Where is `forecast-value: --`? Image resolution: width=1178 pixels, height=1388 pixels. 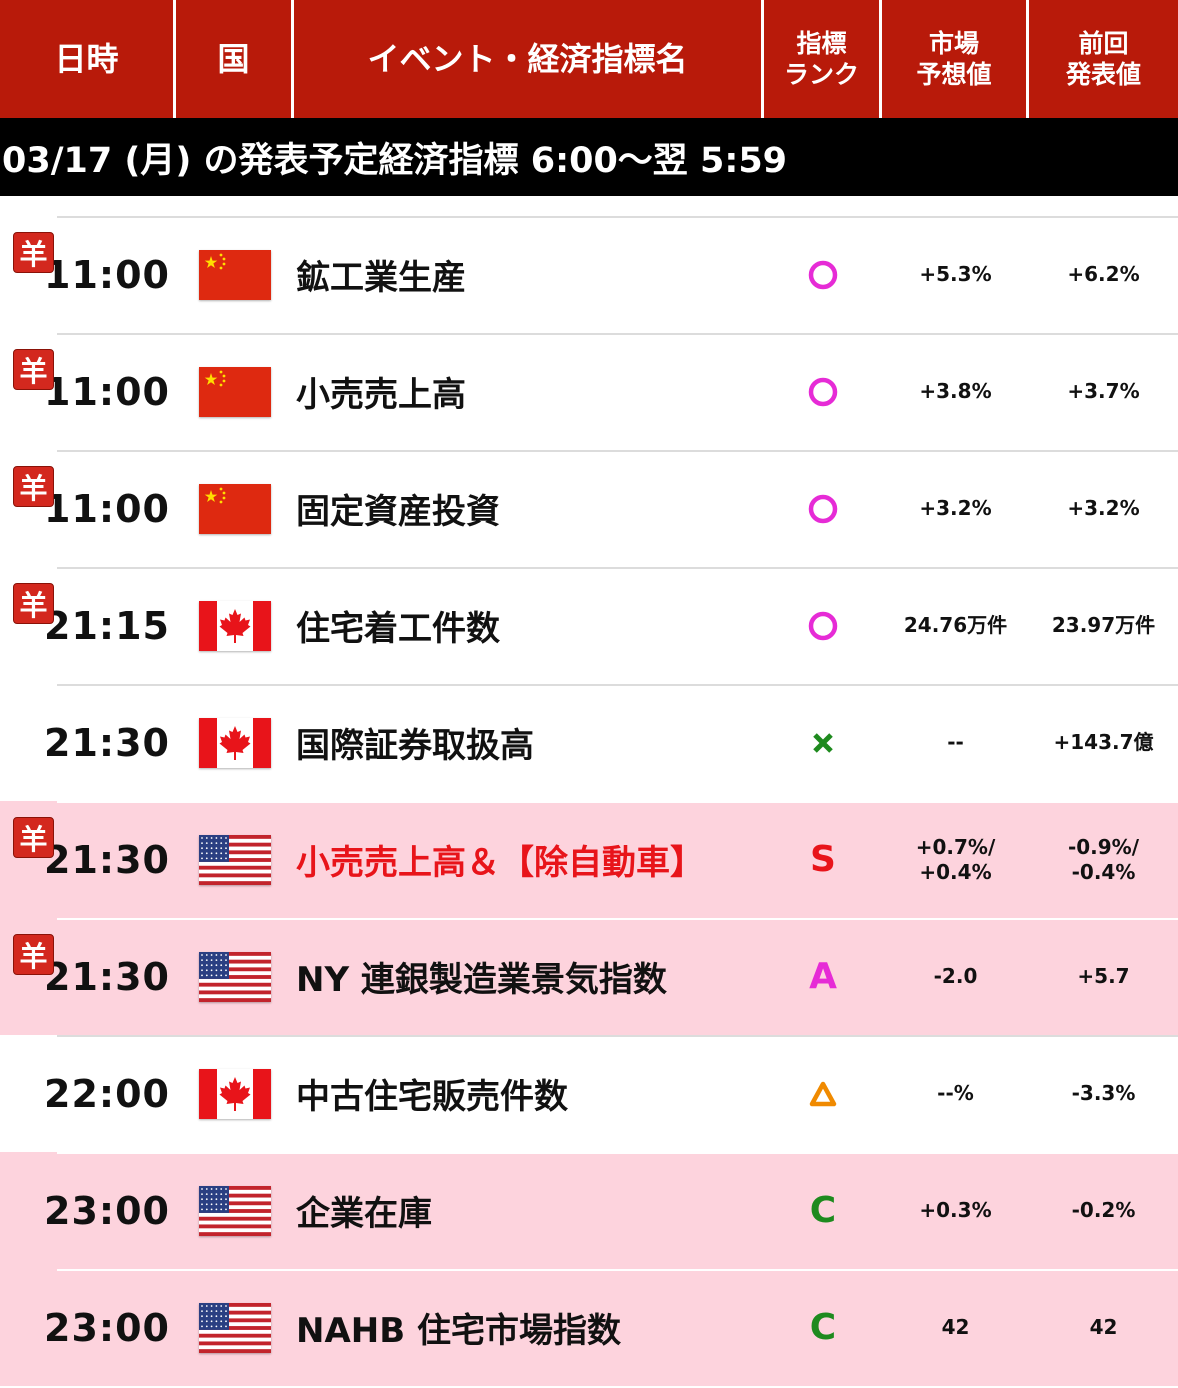 forecast-value: -- is located at coordinates (955, 742).